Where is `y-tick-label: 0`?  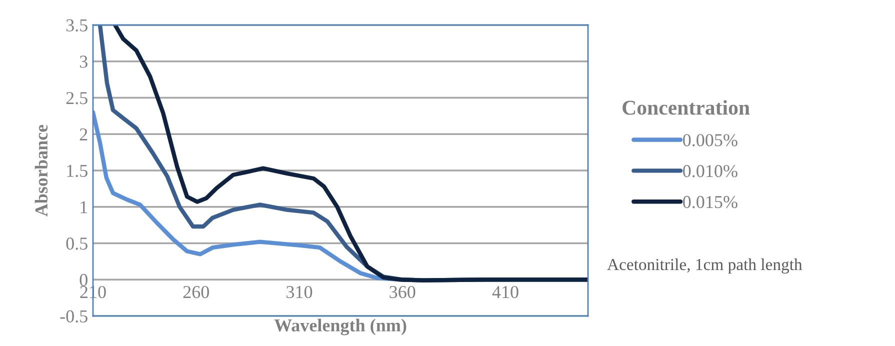 y-tick-label: 0 is located at coordinates (84, 280).